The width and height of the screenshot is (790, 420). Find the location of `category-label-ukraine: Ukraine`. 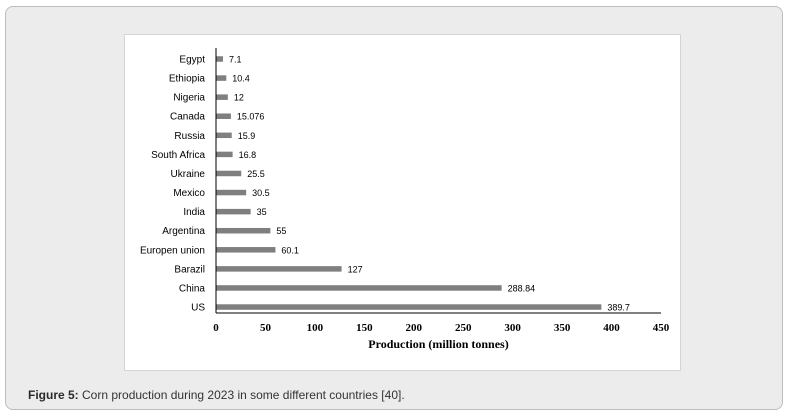

category-label-ukraine: Ukraine is located at coordinates (188, 174).